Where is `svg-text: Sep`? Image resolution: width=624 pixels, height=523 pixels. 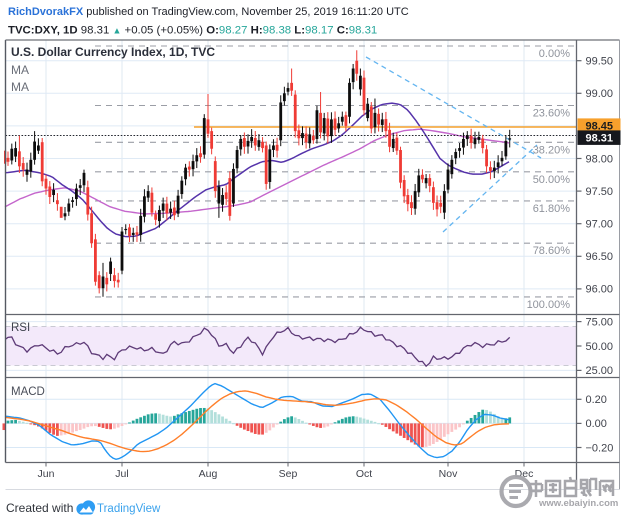 svg-text: Sep is located at coordinates (288, 474).